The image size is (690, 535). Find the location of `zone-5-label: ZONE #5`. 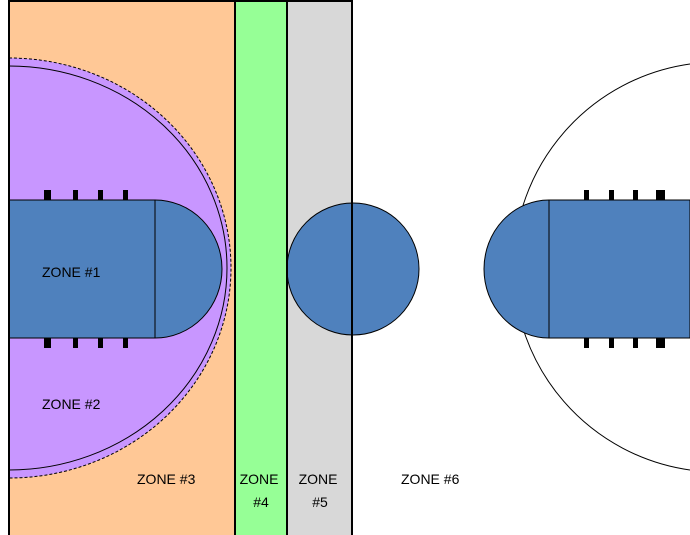

zone-5-label: ZONE #5 is located at coordinates (320, 490).